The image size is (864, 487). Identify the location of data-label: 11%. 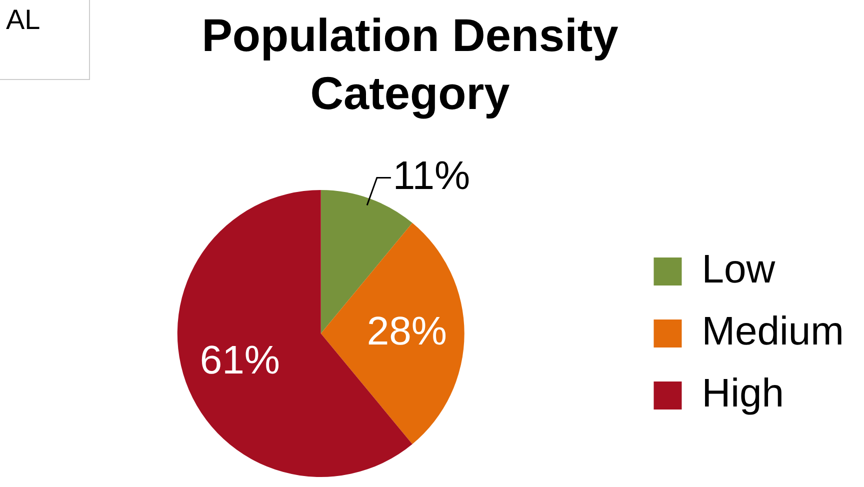
(431, 176).